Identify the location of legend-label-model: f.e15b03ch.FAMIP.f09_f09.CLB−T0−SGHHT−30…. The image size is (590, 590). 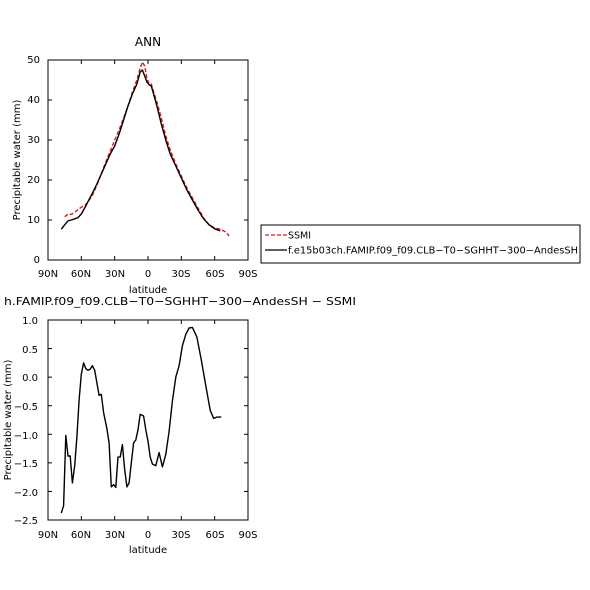
(433, 251).